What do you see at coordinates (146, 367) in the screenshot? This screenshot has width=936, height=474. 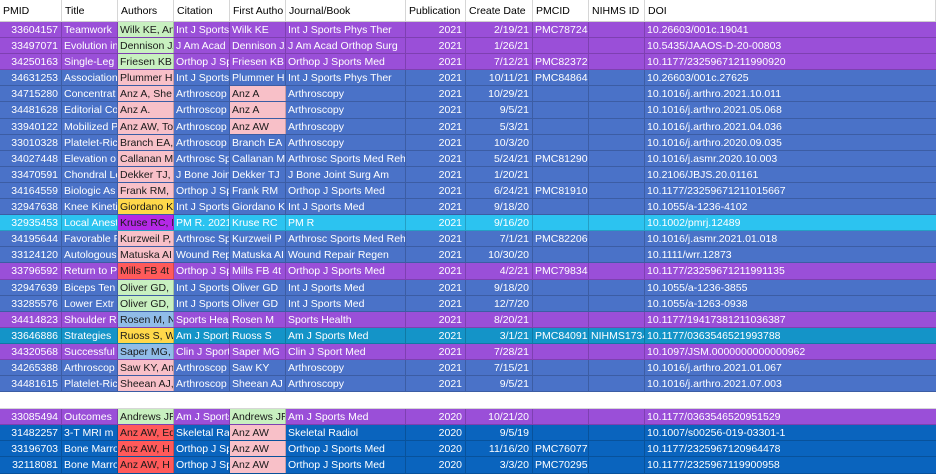 I see `cell-authors: Saw KY, An` at bounding box center [146, 367].